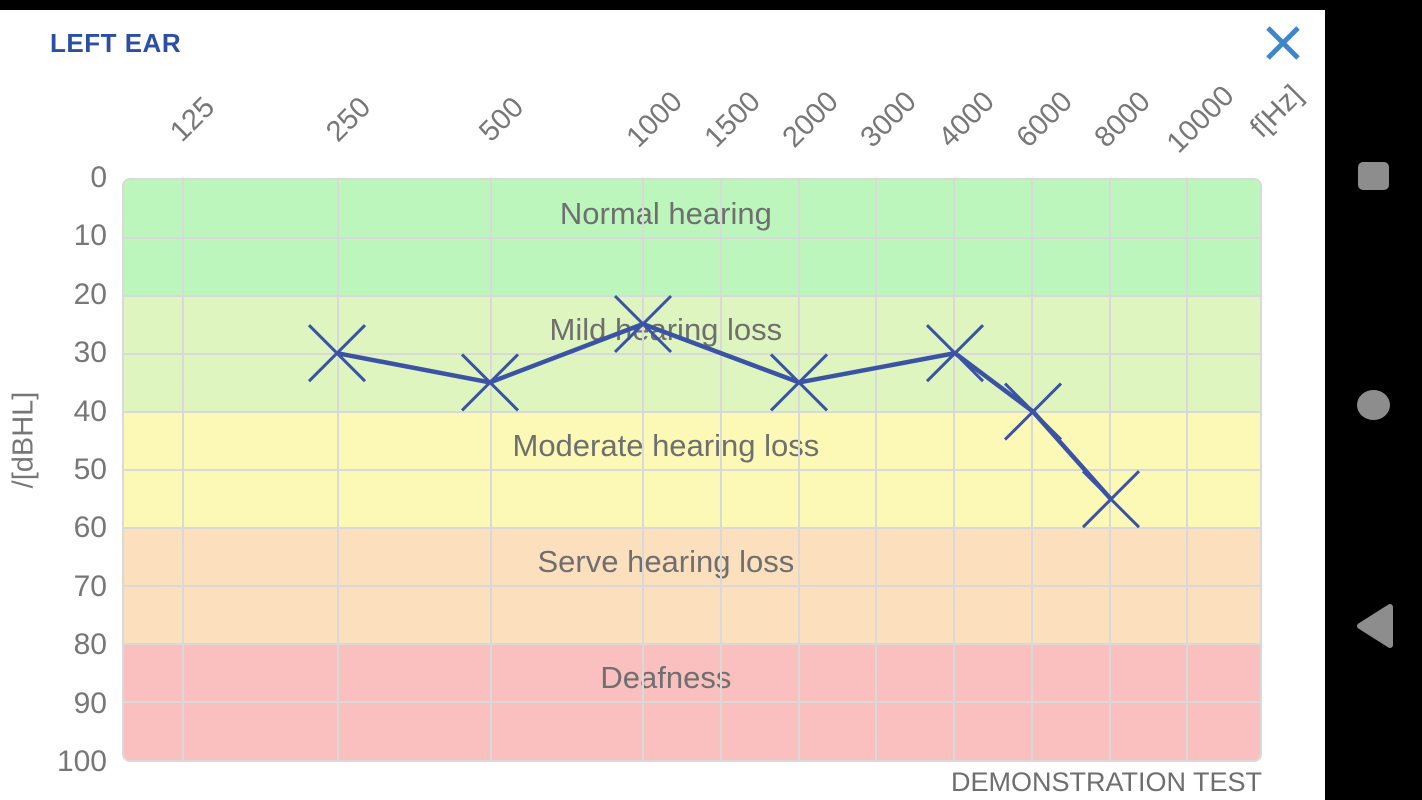  I want to click on back-button, so click(1373, 626).